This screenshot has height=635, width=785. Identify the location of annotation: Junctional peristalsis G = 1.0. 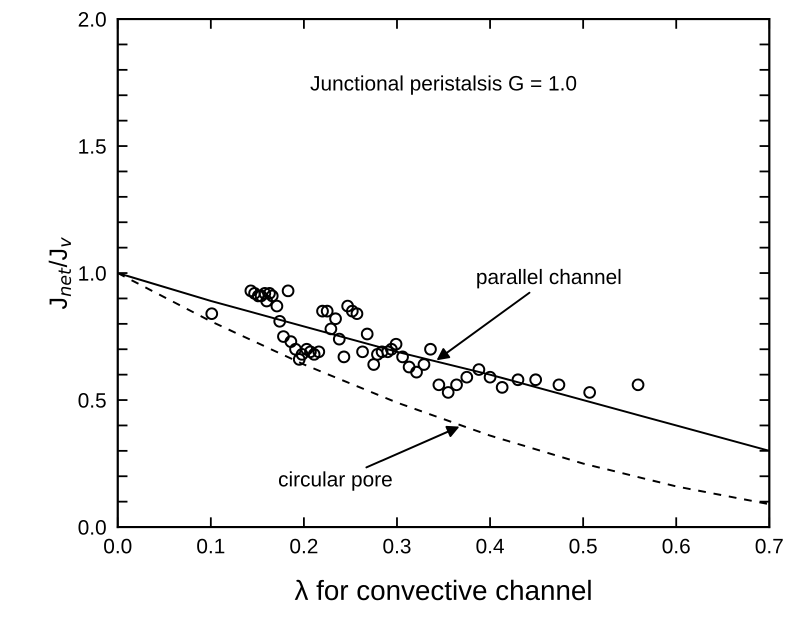
(443, 85).